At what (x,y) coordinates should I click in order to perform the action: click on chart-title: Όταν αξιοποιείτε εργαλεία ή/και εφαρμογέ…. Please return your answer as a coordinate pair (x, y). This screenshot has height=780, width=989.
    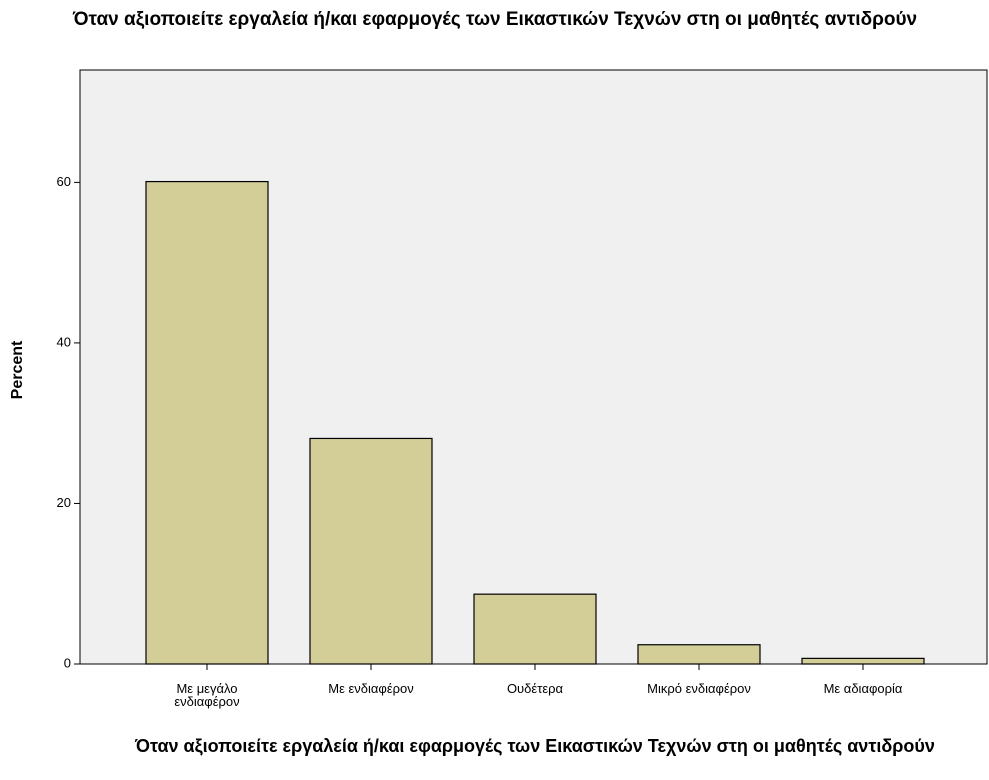
    Looking at the image, I should click on (495, 19).